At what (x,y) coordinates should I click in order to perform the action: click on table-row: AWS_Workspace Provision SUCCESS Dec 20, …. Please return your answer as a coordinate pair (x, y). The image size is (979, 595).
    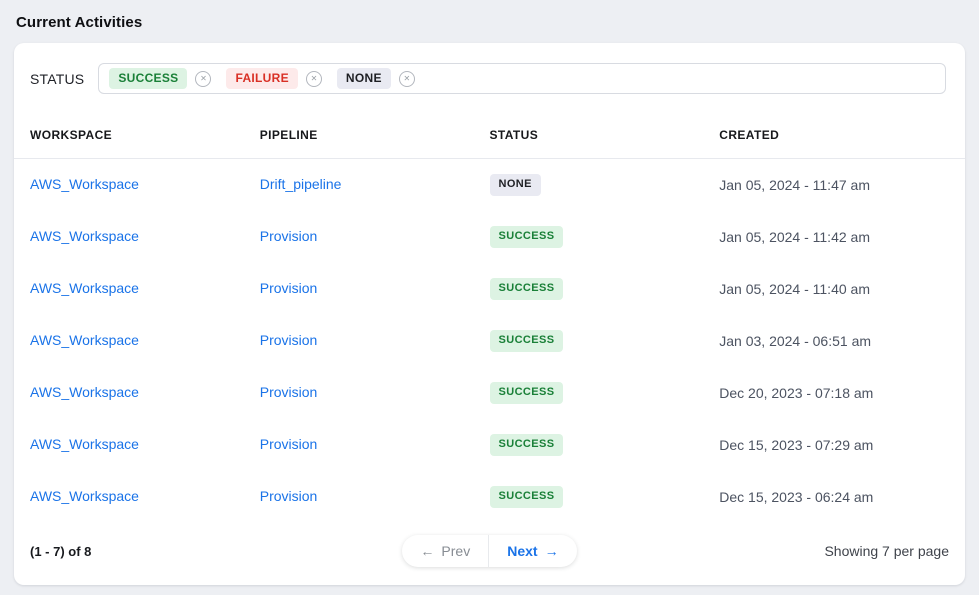
    Looking at the image, I should click on (489, 393).